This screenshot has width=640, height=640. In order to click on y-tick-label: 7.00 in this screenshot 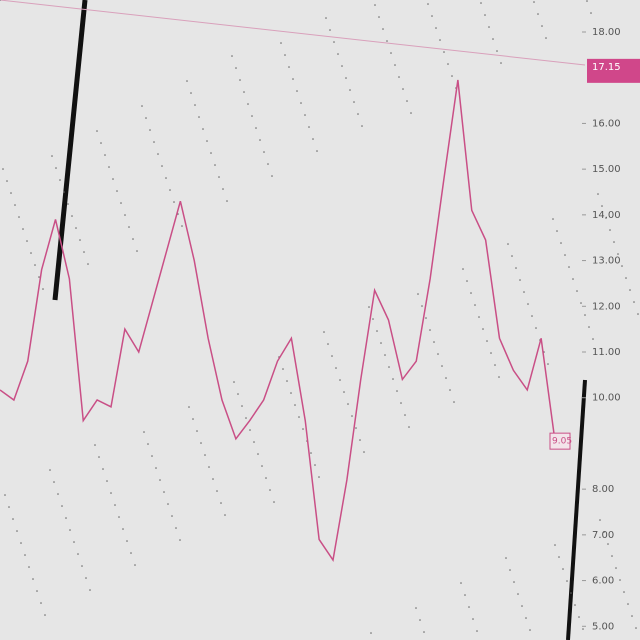, I will do `click(603, 535)`.